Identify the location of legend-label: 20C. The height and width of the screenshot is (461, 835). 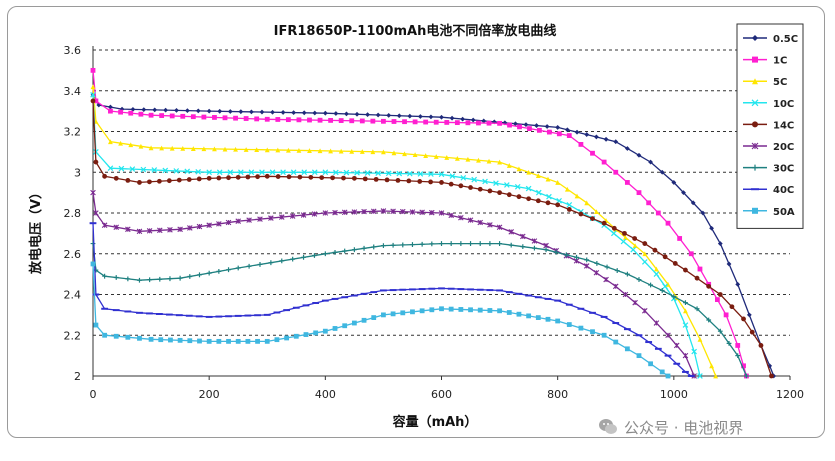
(783, 147).